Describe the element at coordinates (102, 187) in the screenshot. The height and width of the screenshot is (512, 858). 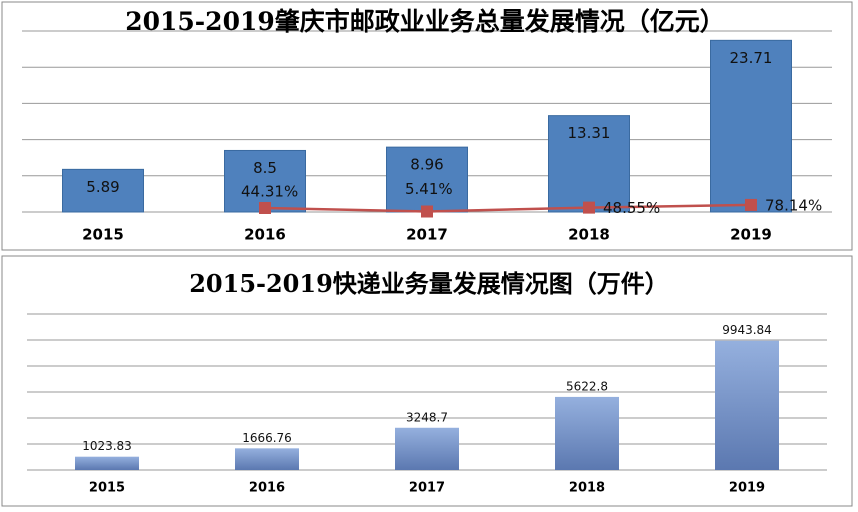
I see `data-label: 5.89` at that location.